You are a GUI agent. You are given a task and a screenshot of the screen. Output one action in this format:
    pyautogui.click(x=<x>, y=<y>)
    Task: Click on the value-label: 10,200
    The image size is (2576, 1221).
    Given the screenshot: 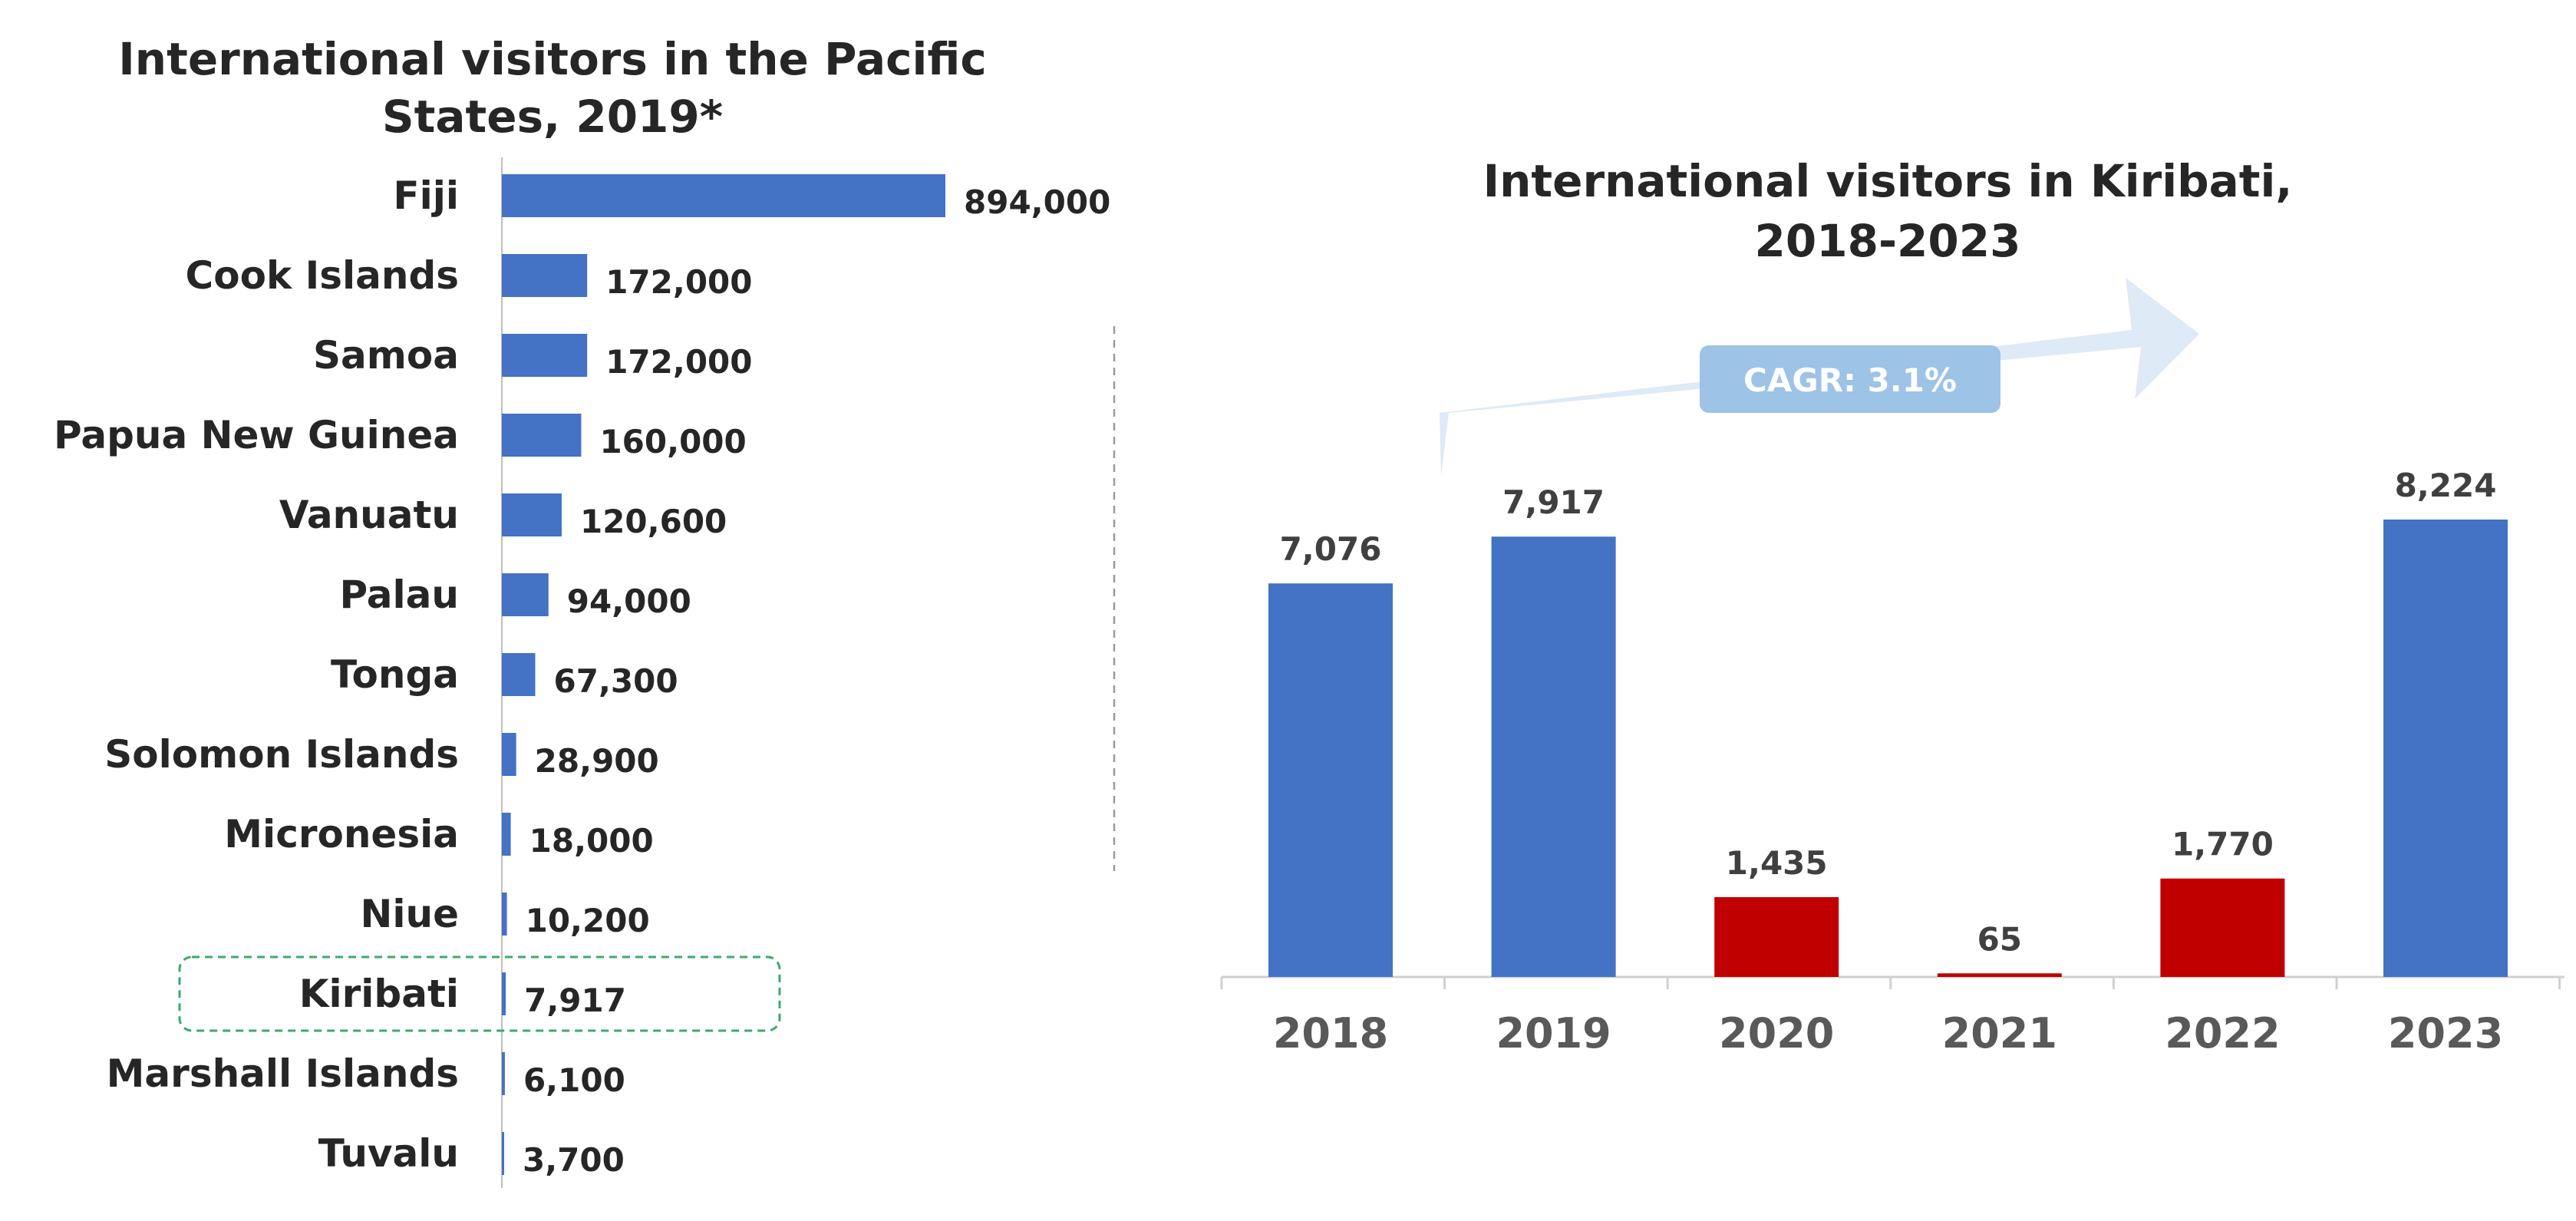 What is the action you would take?
    pyautogui.click(x=588, y=921)
    